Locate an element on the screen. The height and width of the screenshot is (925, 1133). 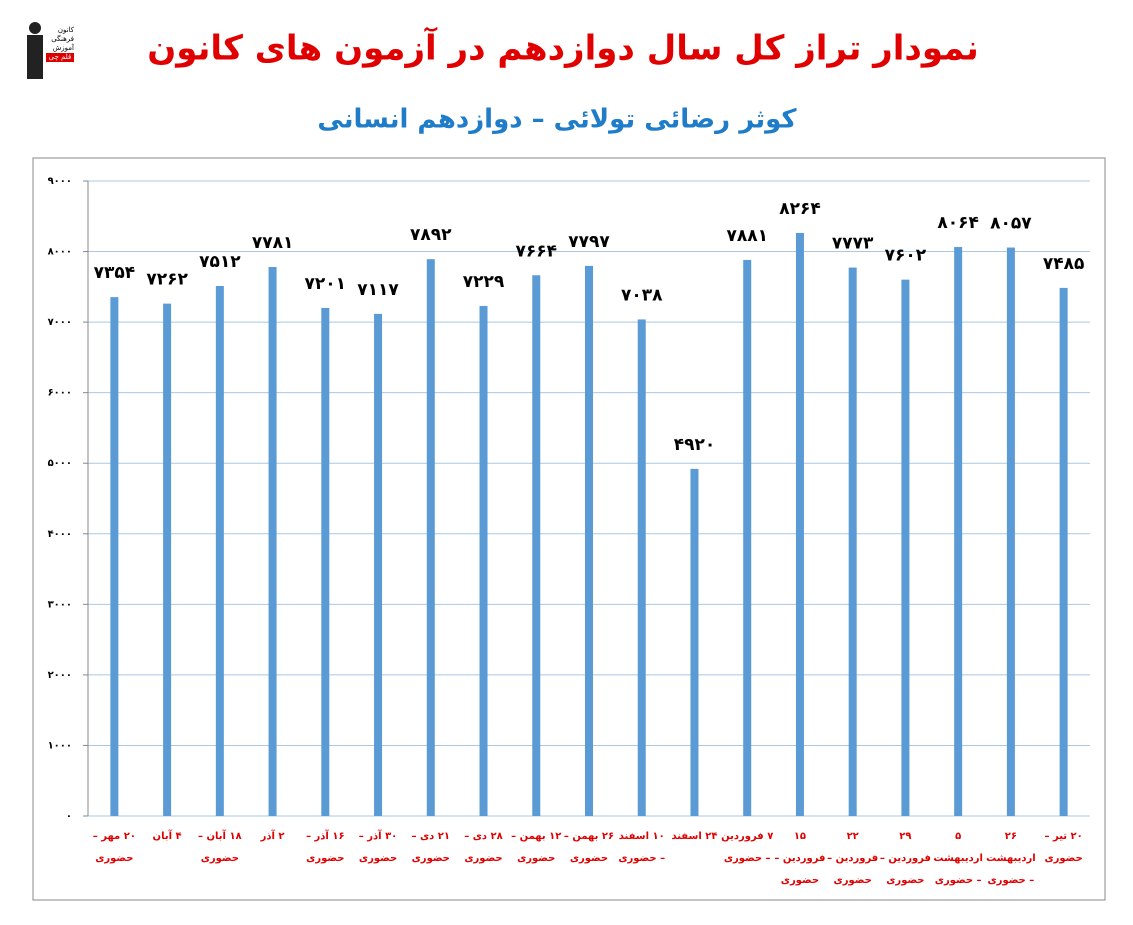
value-label: ۷۷۹۷ is located at coordinates (589, 242).